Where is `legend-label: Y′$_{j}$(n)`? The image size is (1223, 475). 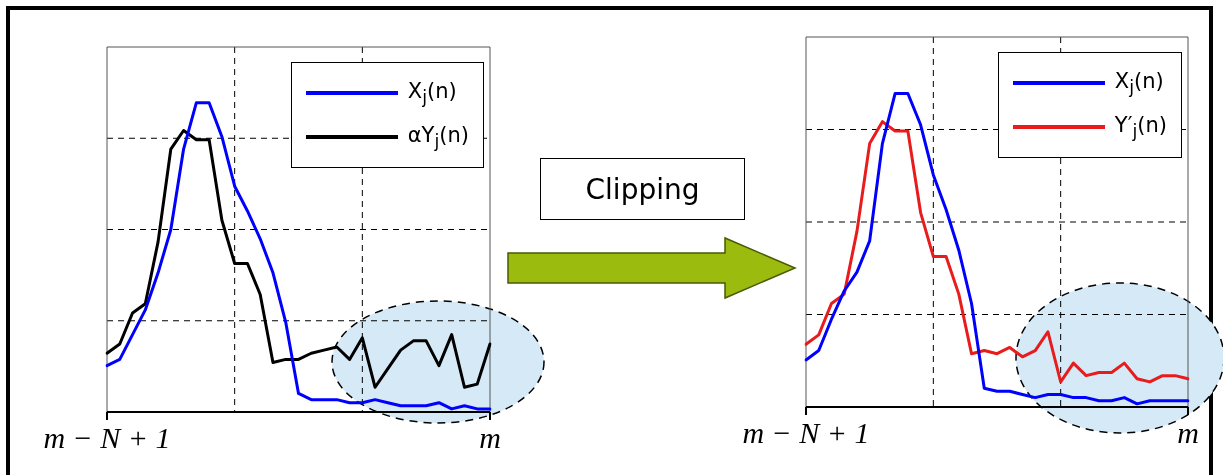
legend-label: Y′$_{j}$(n) is located at coordinates (1140, 127).